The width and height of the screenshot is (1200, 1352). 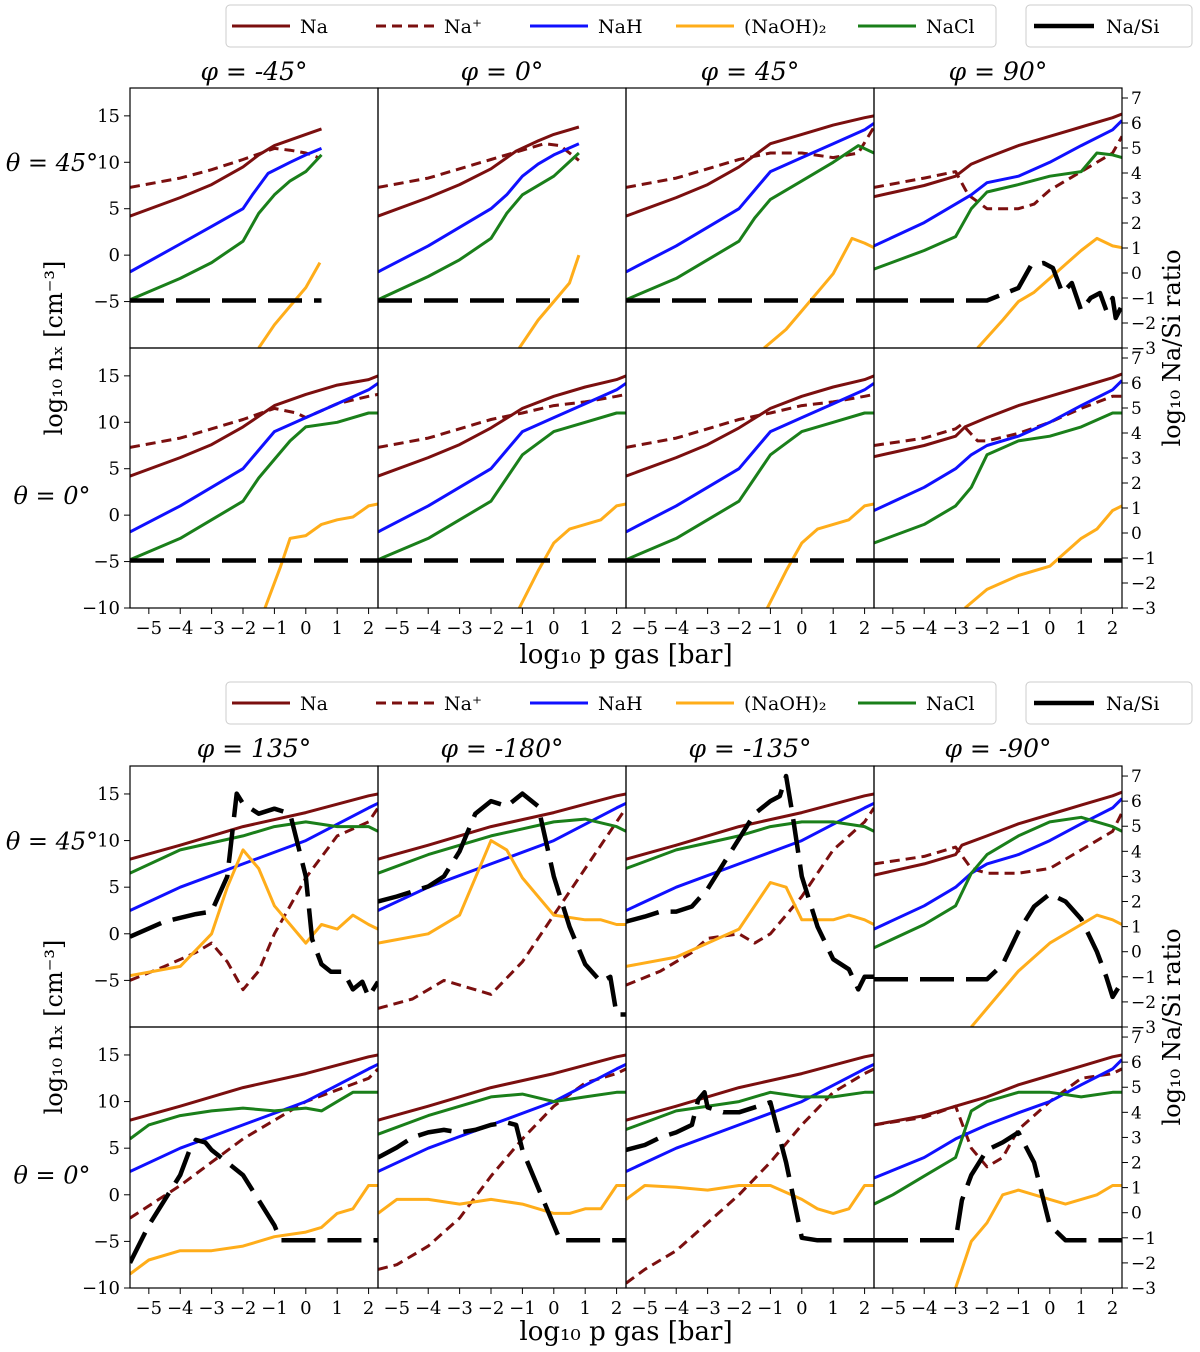 I want to click on x-tick-label: 1, so click(x=584, y=1308).